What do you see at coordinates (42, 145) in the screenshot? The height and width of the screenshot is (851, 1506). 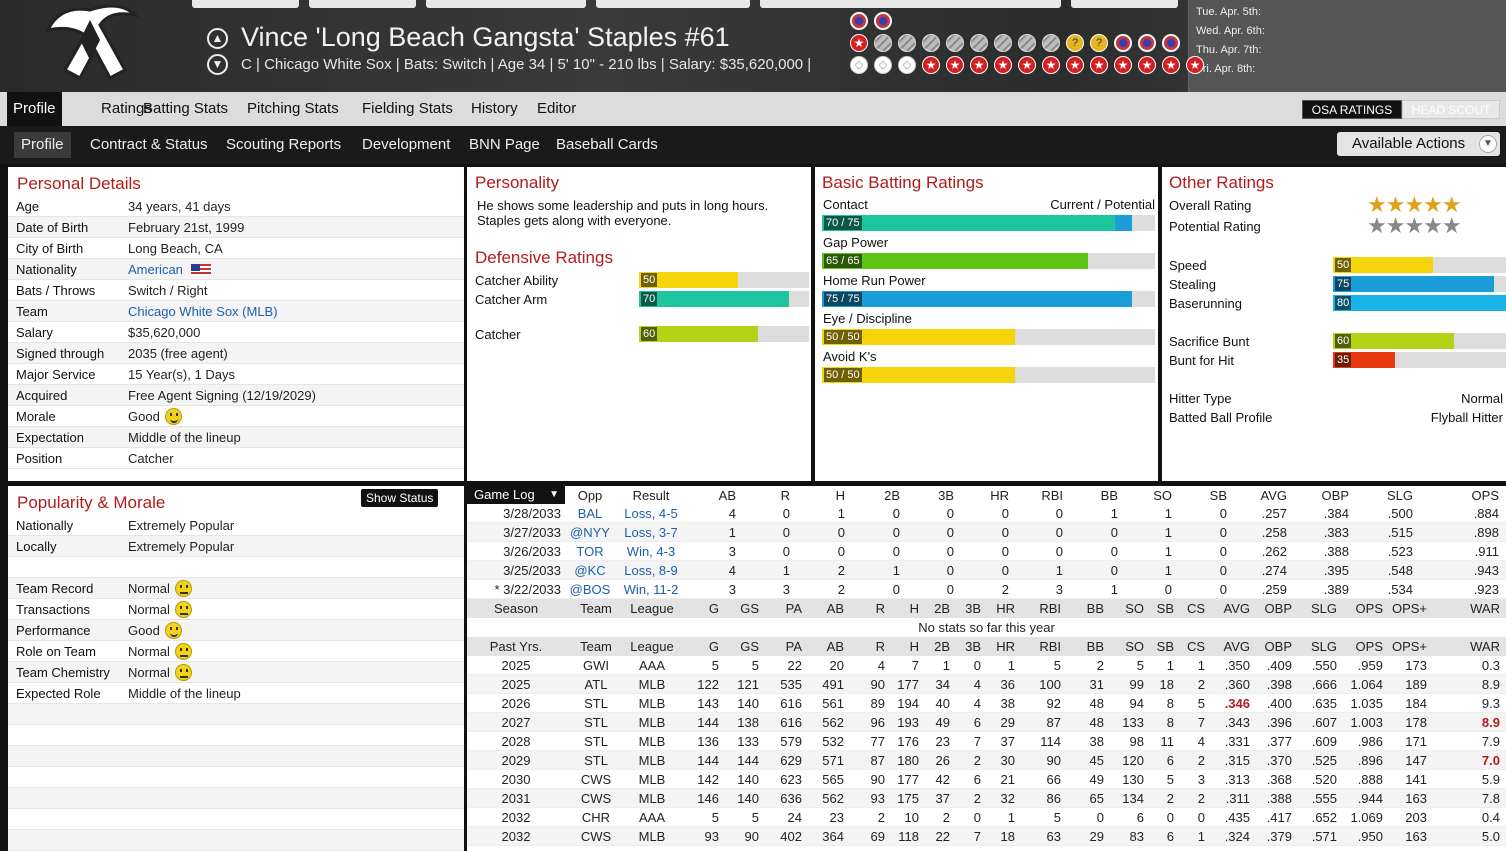 I see `subtab-profile: Profile` at bounding box center [42, 145].